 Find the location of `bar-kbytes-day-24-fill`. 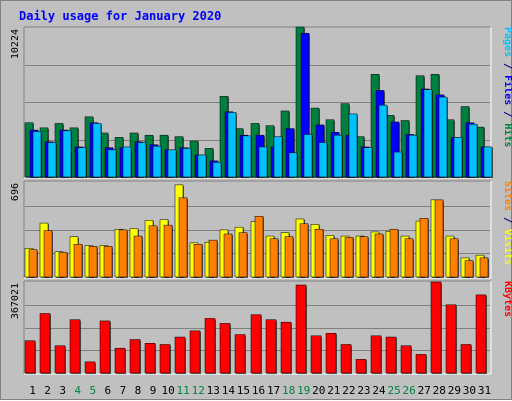

bar-kbytes-day-24-fill is located at coordinates (376, 354).